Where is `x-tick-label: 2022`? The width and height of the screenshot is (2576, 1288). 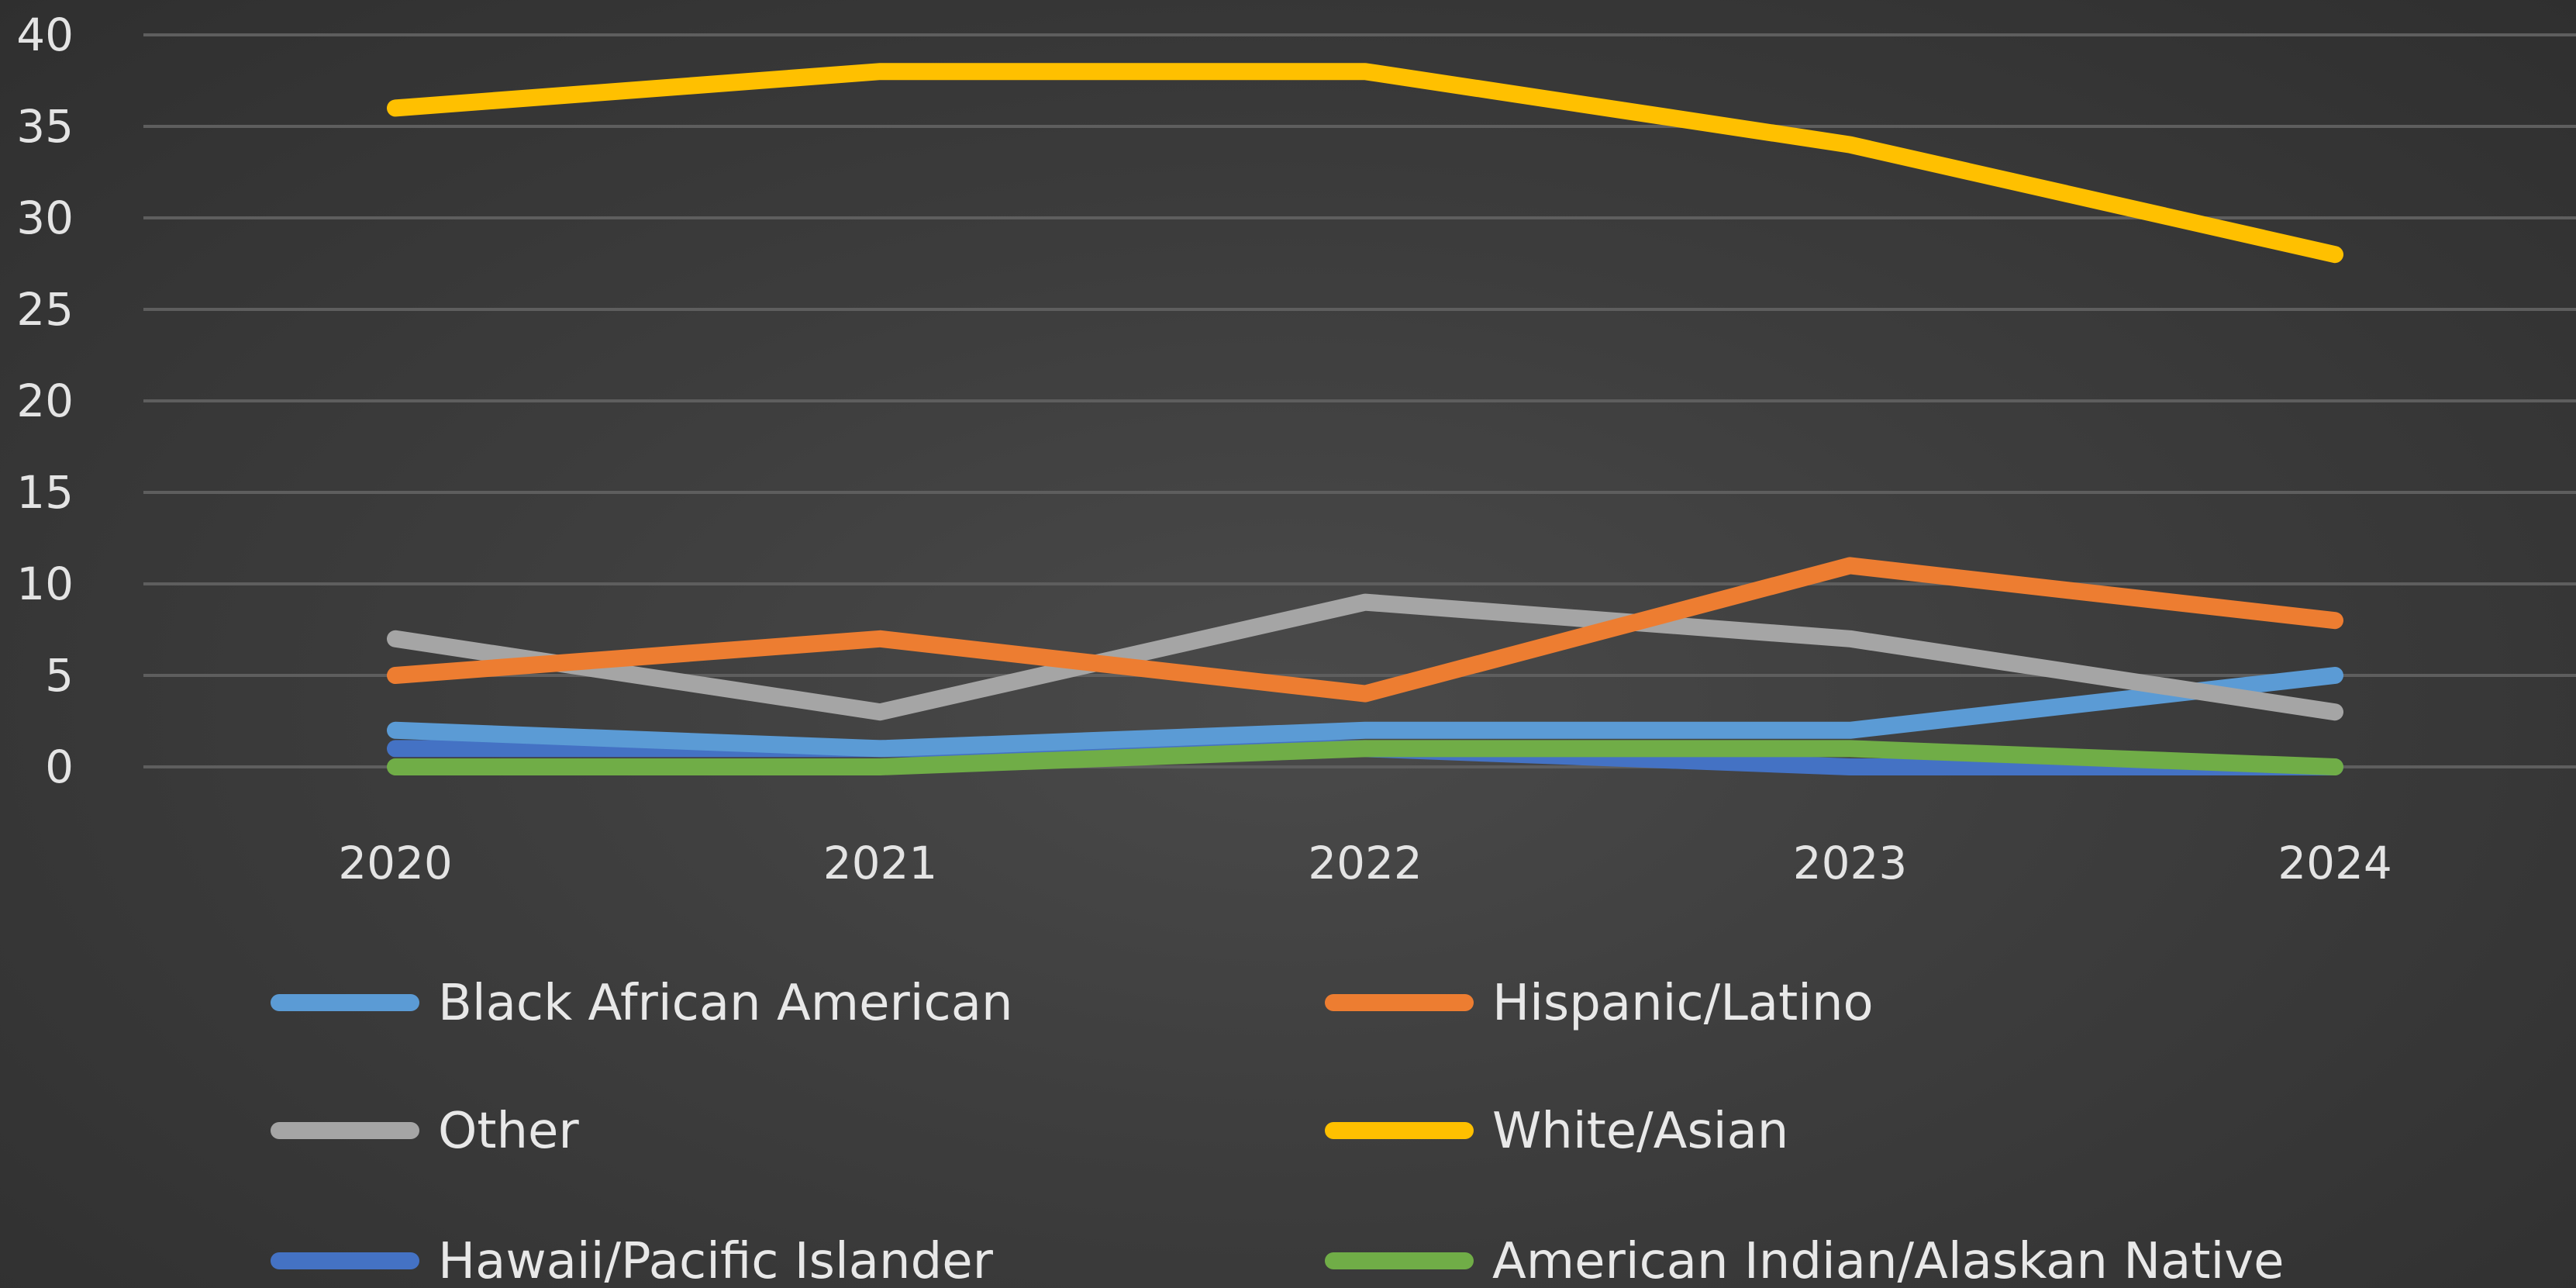 x-tick-label: 2022 is located at coordinates (1365, 863).